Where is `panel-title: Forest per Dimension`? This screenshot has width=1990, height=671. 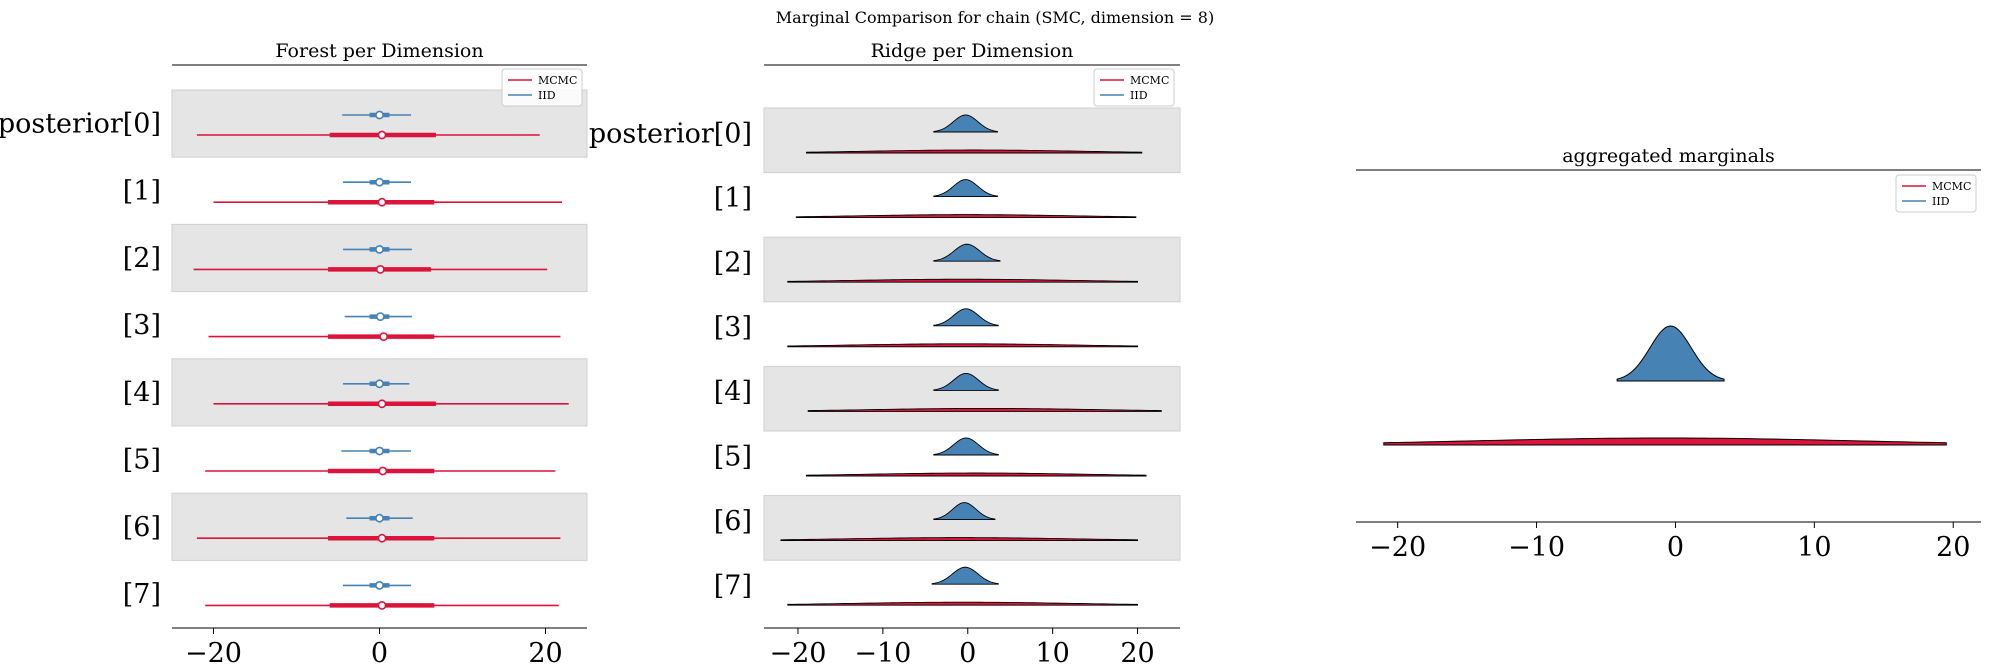
panel-title: Forest per Dimension is located at coordinates (379, 51).